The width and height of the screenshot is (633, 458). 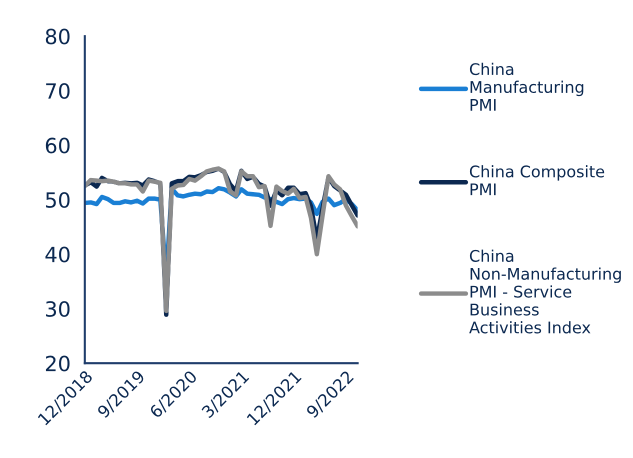 What do you see at coordinates (58, 364) in the screenshot?
I see `y-tick-label: 20` at bounding box center [58, 364].